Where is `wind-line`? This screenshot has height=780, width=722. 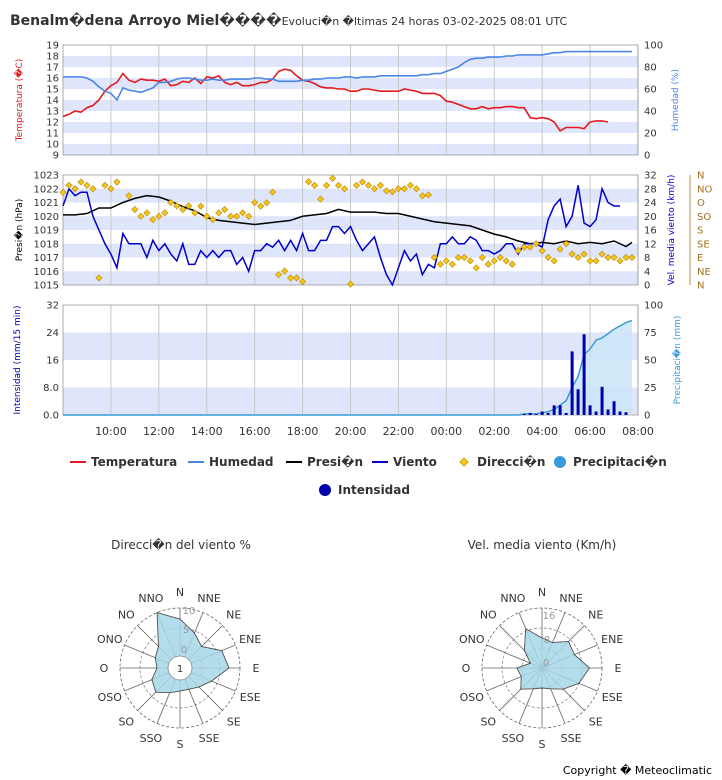 wind-line is located at coordinates (341, 236).